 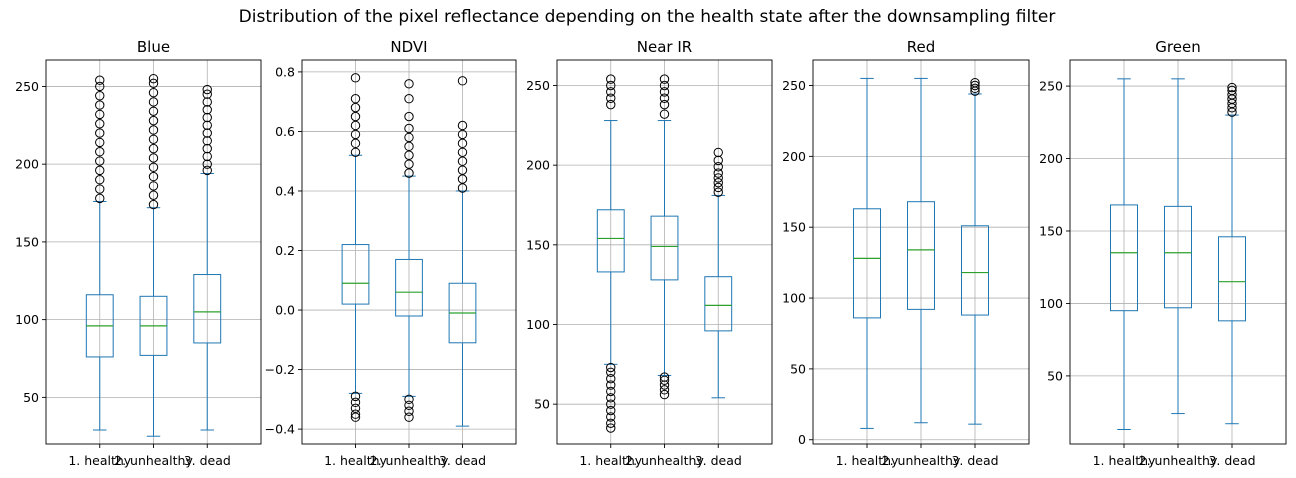 What do you see at coordinates (280, 369) in the screenshot?
I see `y-tick-label: −0.2` at bounding box center [280, 369].